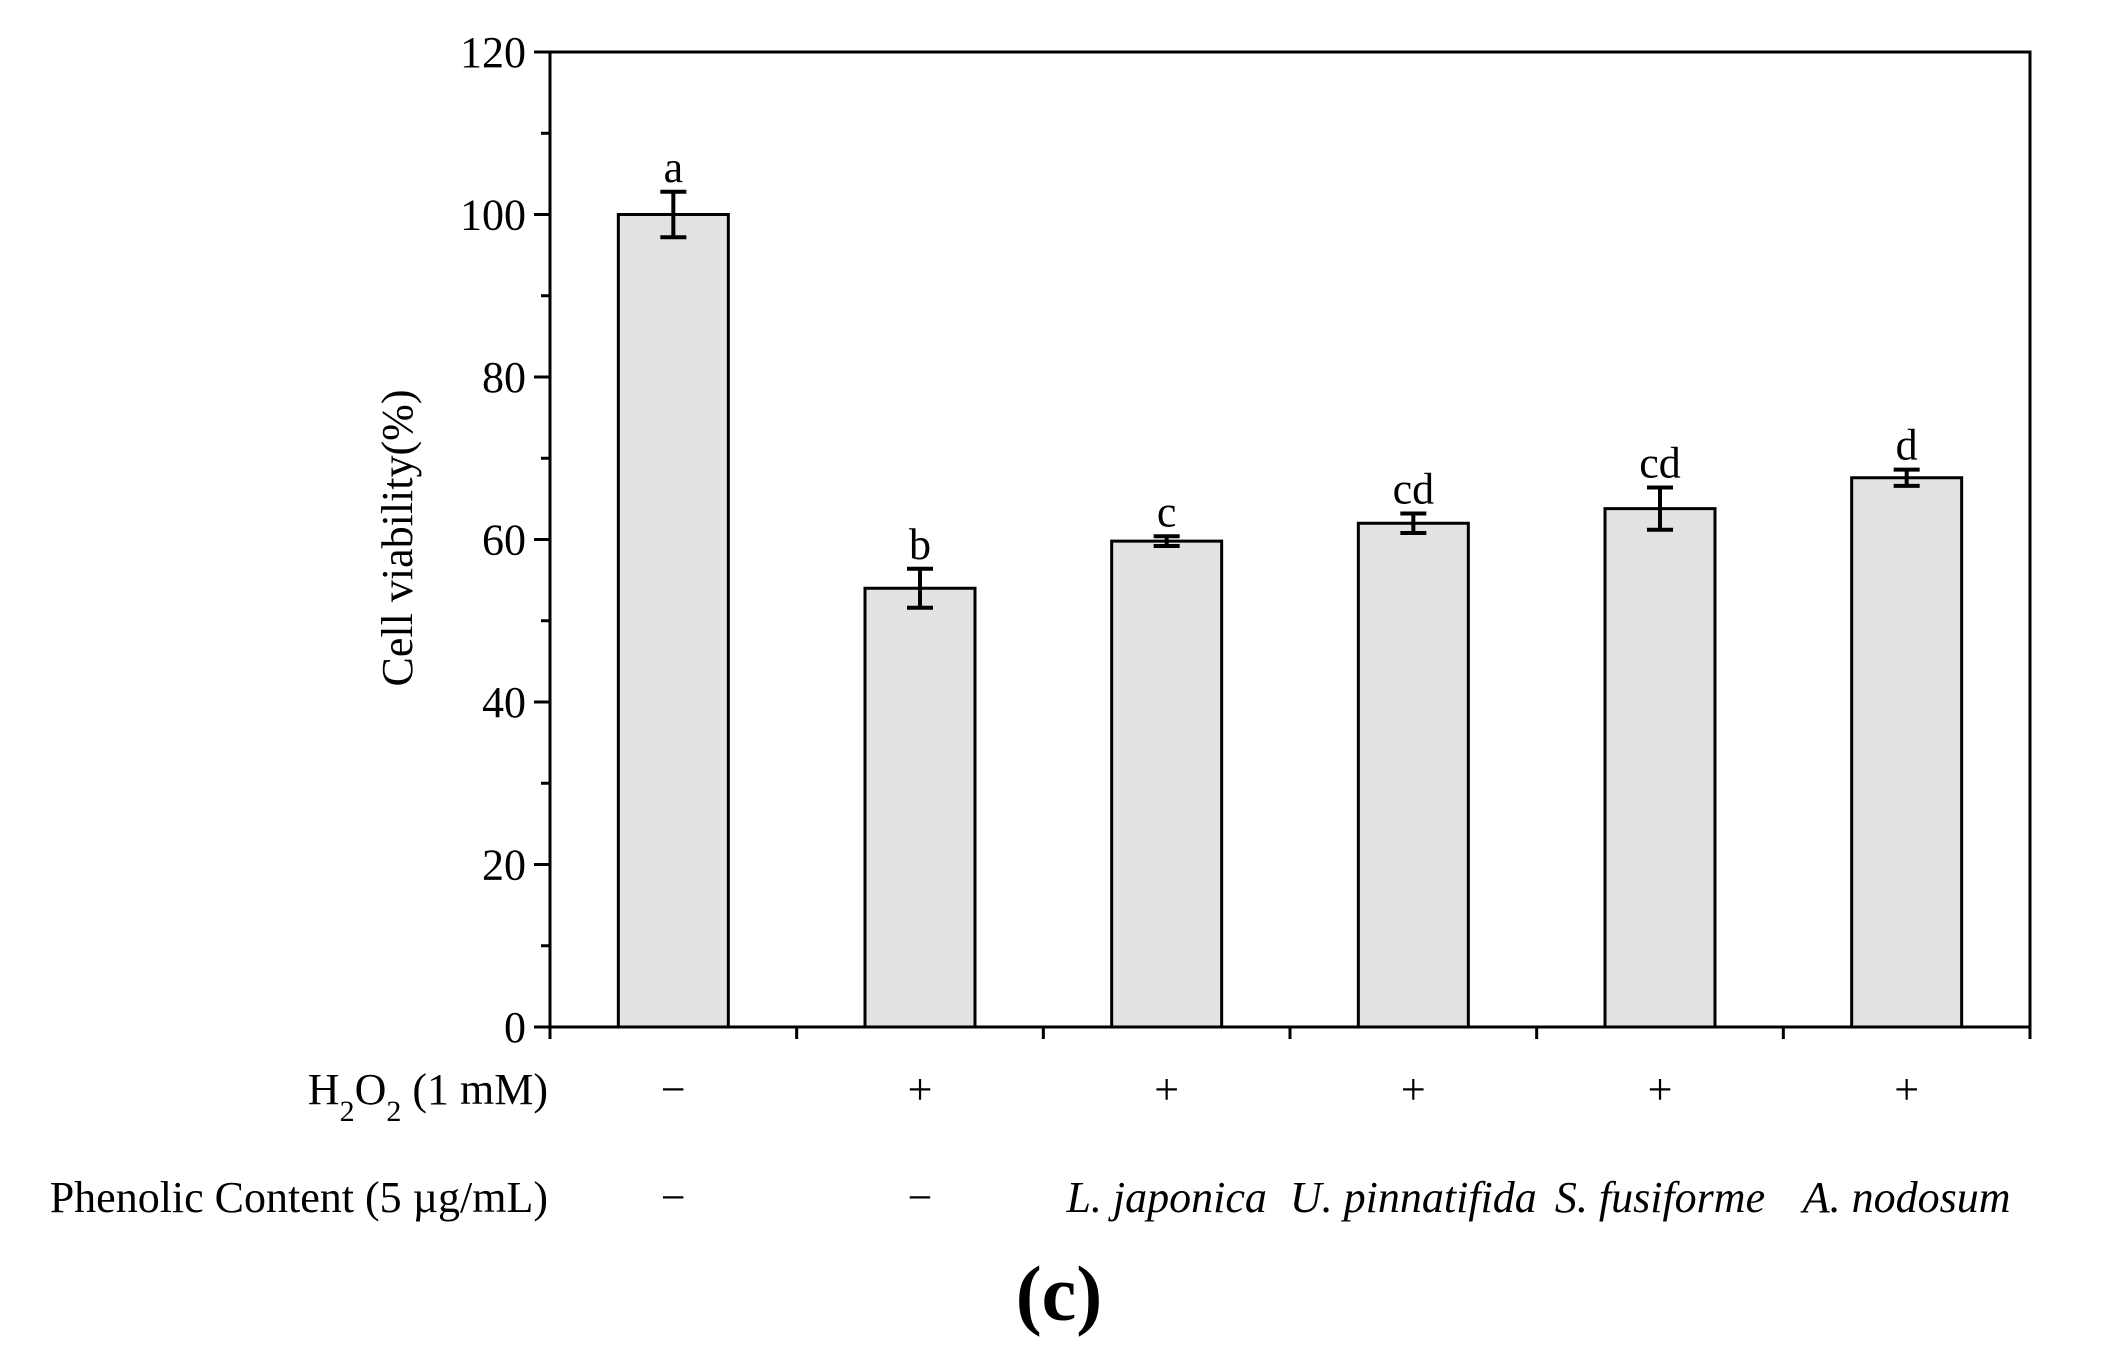 The width and height of the screenshot is (2118, 1354). I want to click on significance-label-4: cd, so click(1660, 463).